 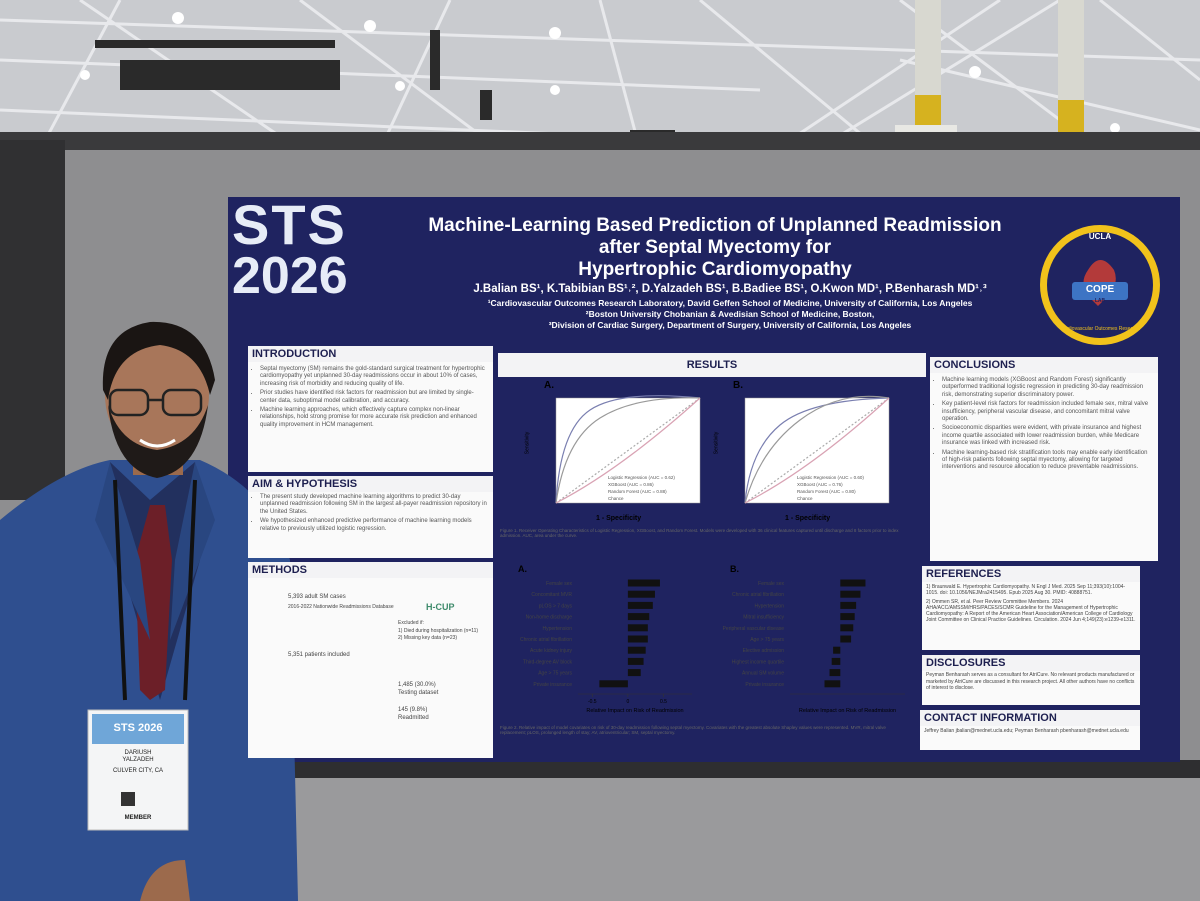 I want to click on badge-logo: STS 2026, so click(x=138, y=728).